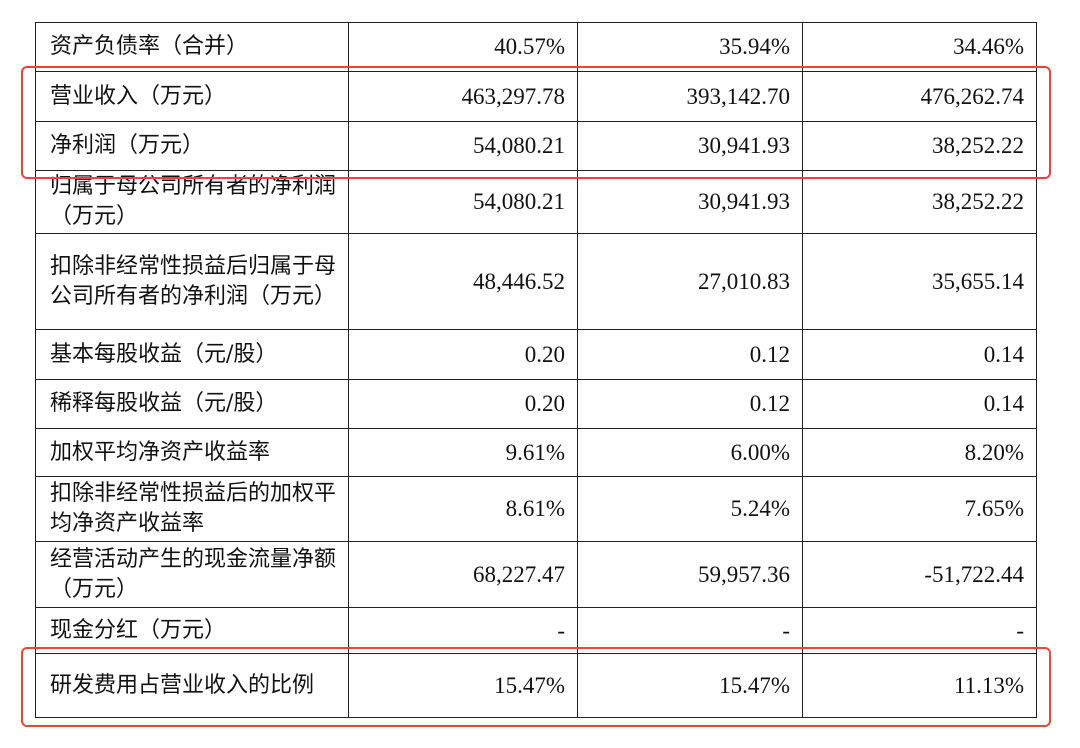 The width and height of the screenshot is (1080, 748). Describe the element at coordinates (192, 452) in the screenshot. I see `row-label: 加权平均净资产收益率` at that location.